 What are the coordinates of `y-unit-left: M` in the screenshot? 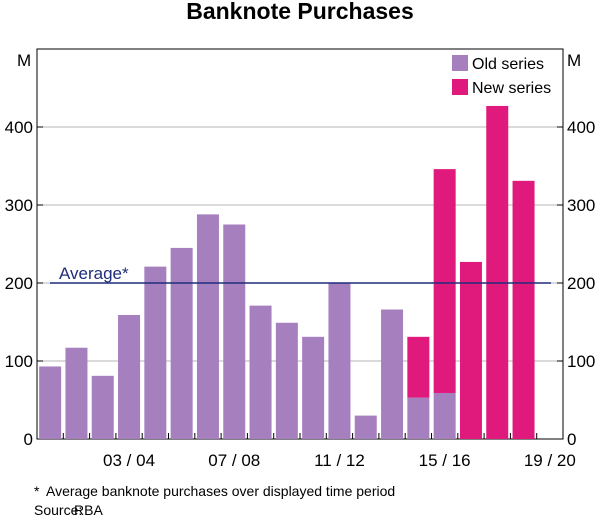 It's located at (24, 60).